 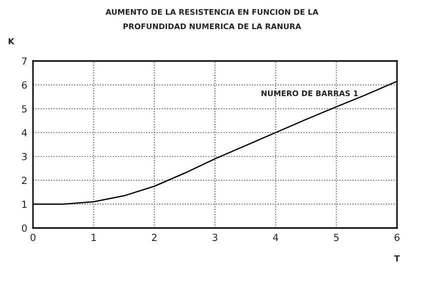 What do you see at coordinates (24, 156) in the screenshot?
I see `y-tick-label: 3` at bounding box center [24, 156].